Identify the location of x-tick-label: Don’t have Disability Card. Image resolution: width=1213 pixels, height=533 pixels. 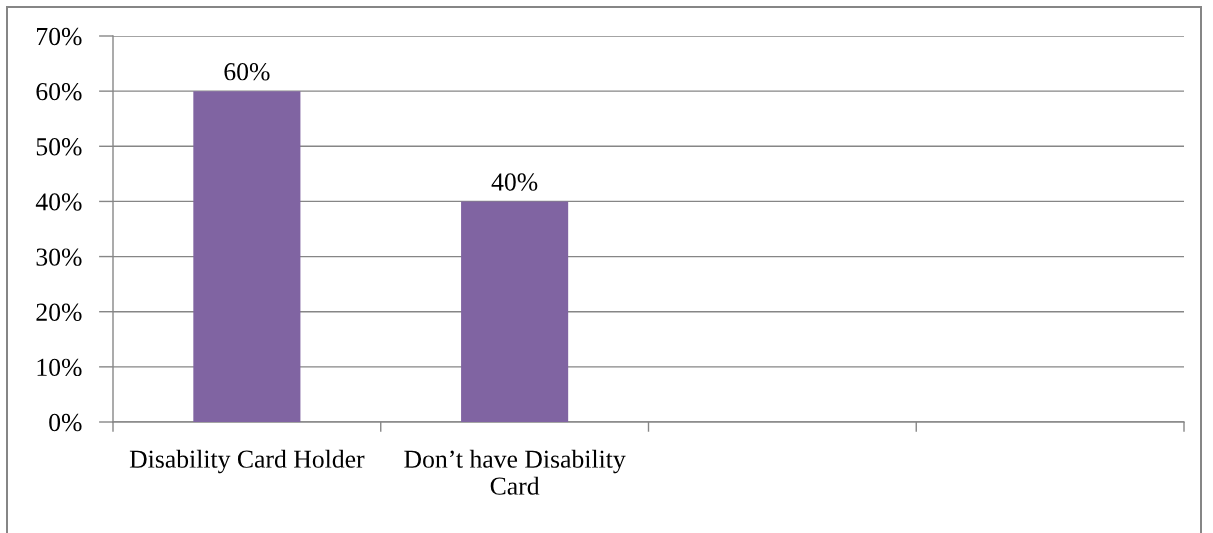
(515, 472).